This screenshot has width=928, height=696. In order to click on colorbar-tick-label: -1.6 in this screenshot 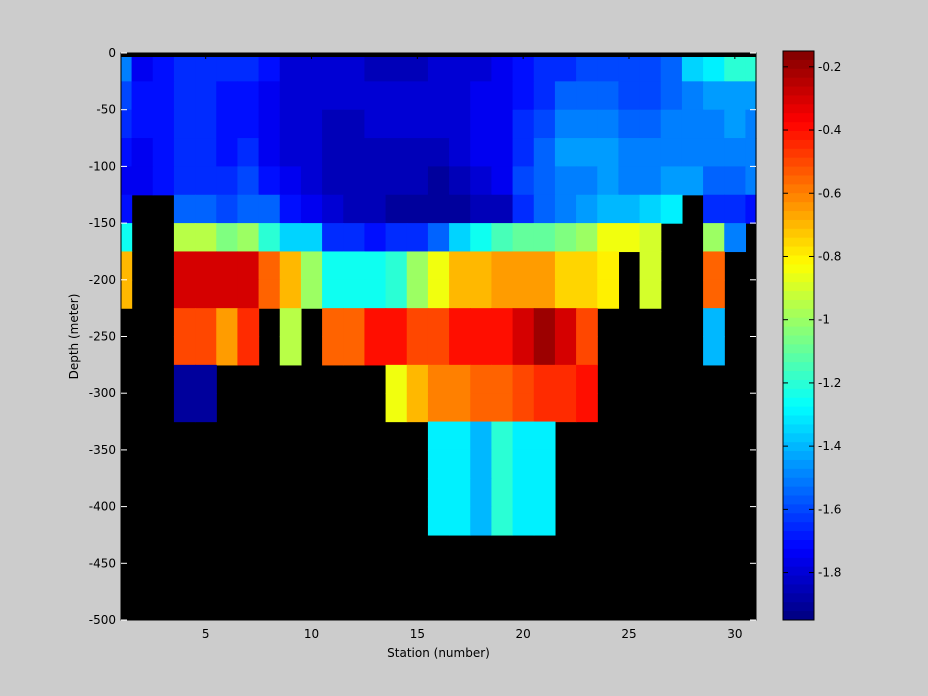, I will do `click(829, 509)`.